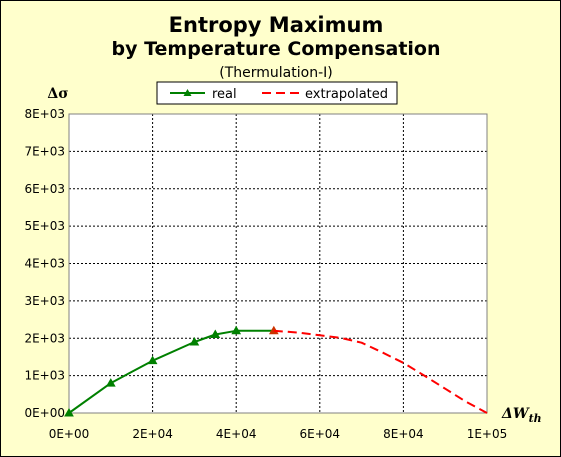 This screenshot has height=457, width=561. I want to click on y-tick-label: 5E+03, so click(44, 226).